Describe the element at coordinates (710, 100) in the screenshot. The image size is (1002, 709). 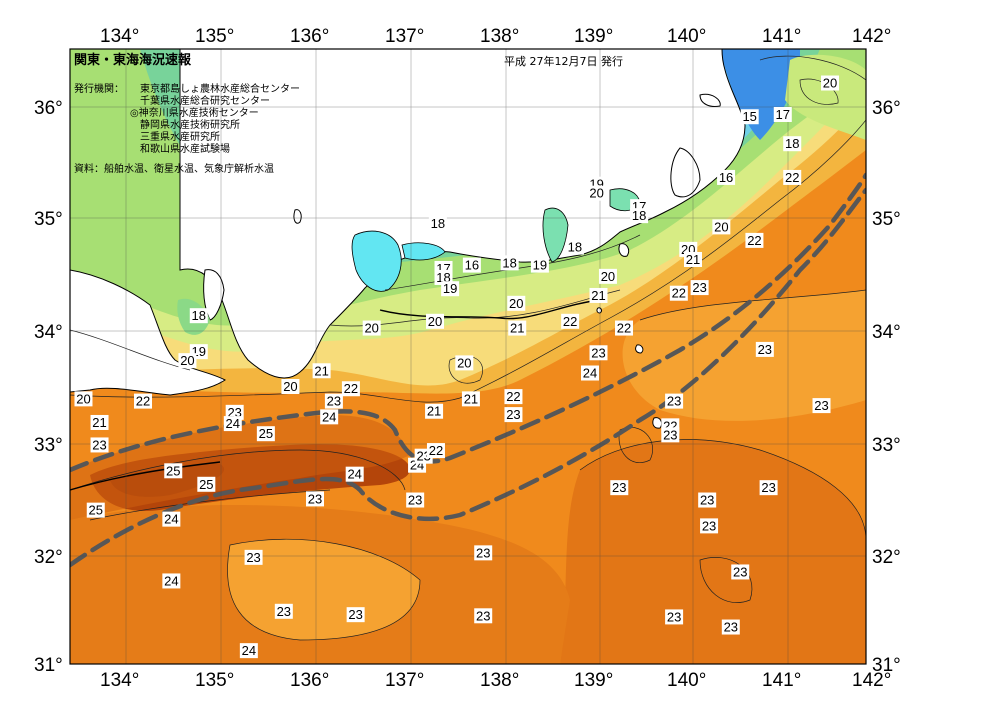
I see `inland-lake` at that location.